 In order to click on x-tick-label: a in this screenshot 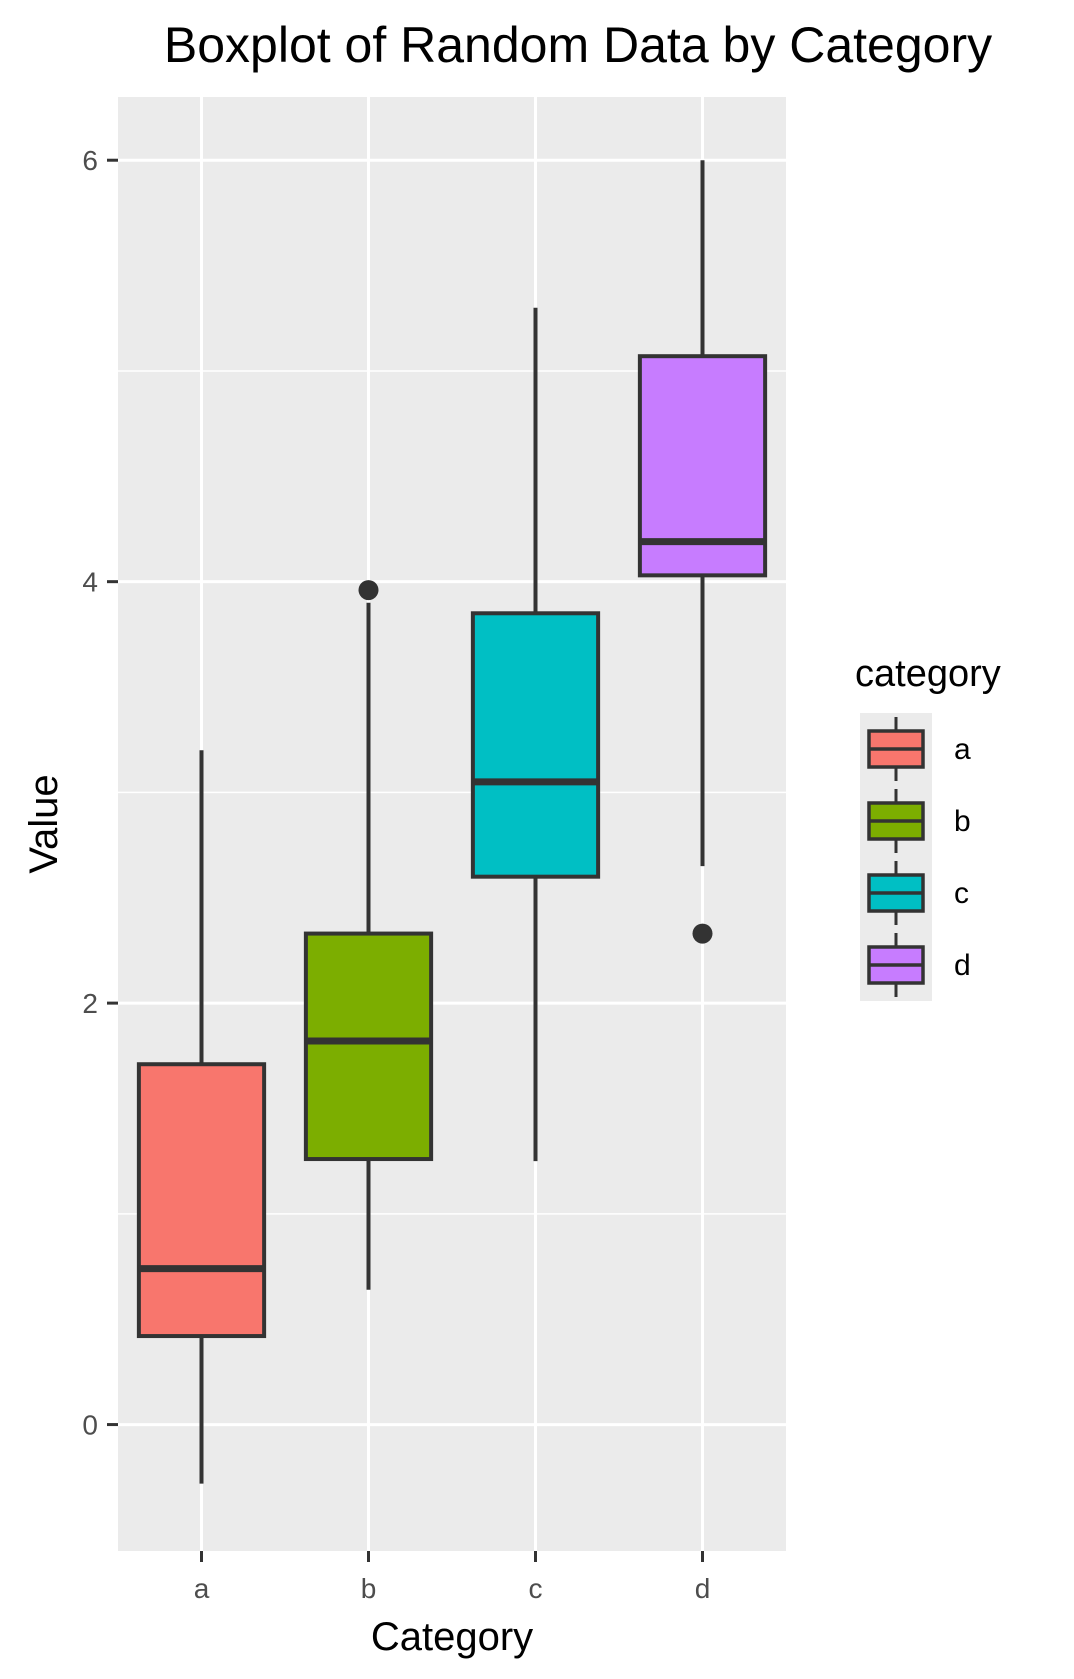, I will do `click(202, 1588)`.